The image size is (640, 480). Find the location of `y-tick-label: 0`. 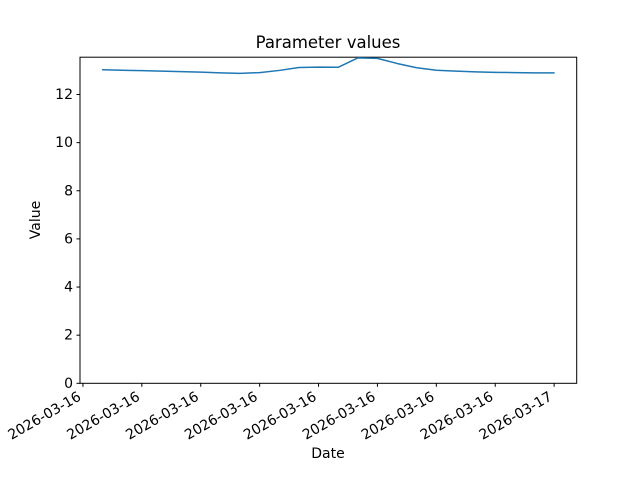

y-tick-label: 0 is located at coordinates (68, 384).